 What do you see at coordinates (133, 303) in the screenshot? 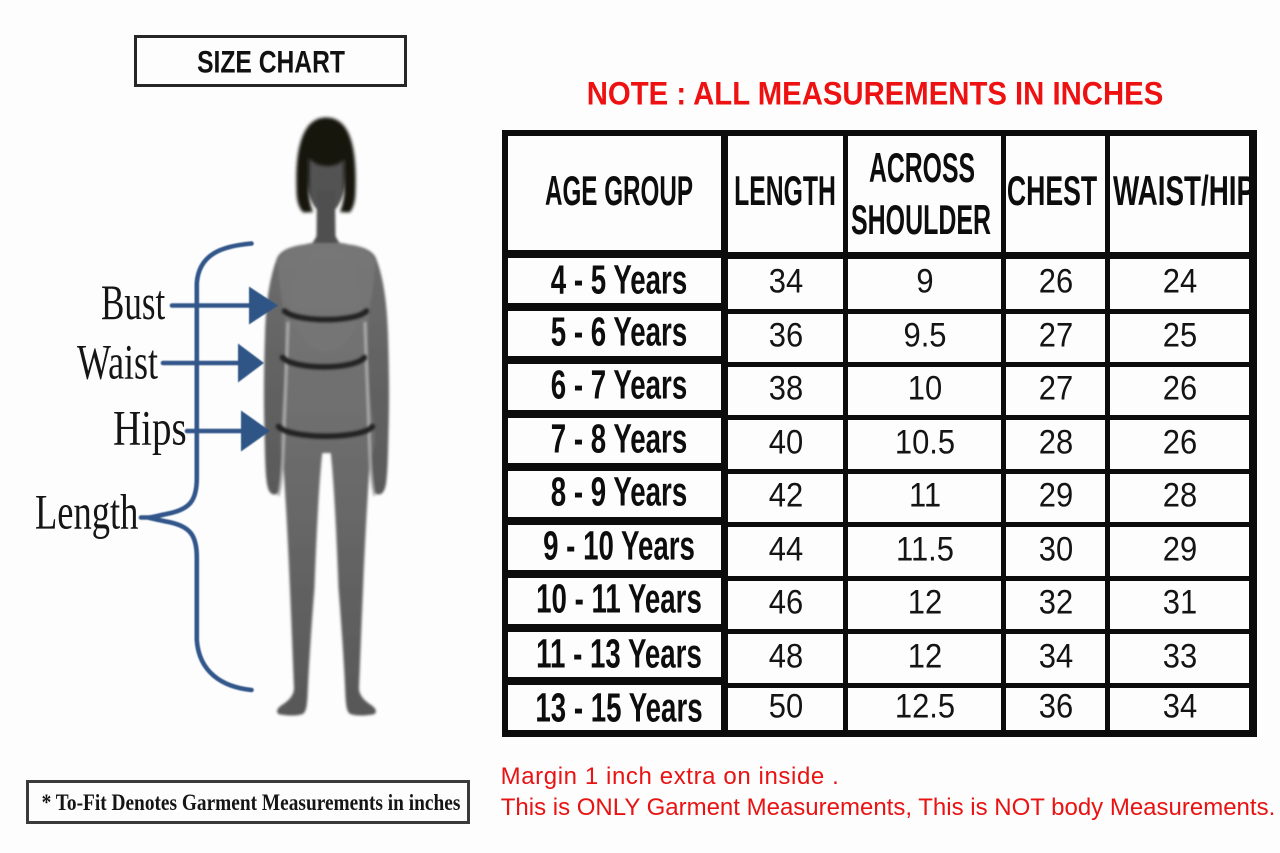
I see `svg-text: Bust` at bounding box center [133, 303].